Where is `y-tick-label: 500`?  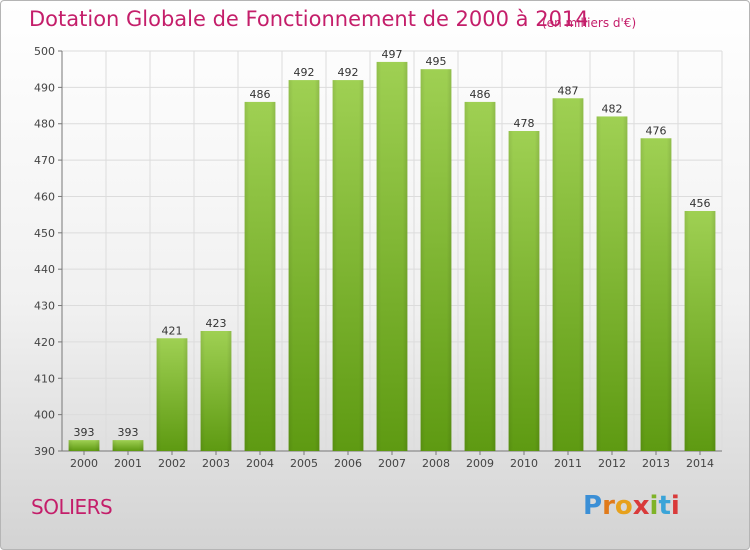 y-tick-label: 500 is located at coordinates (44, 51).